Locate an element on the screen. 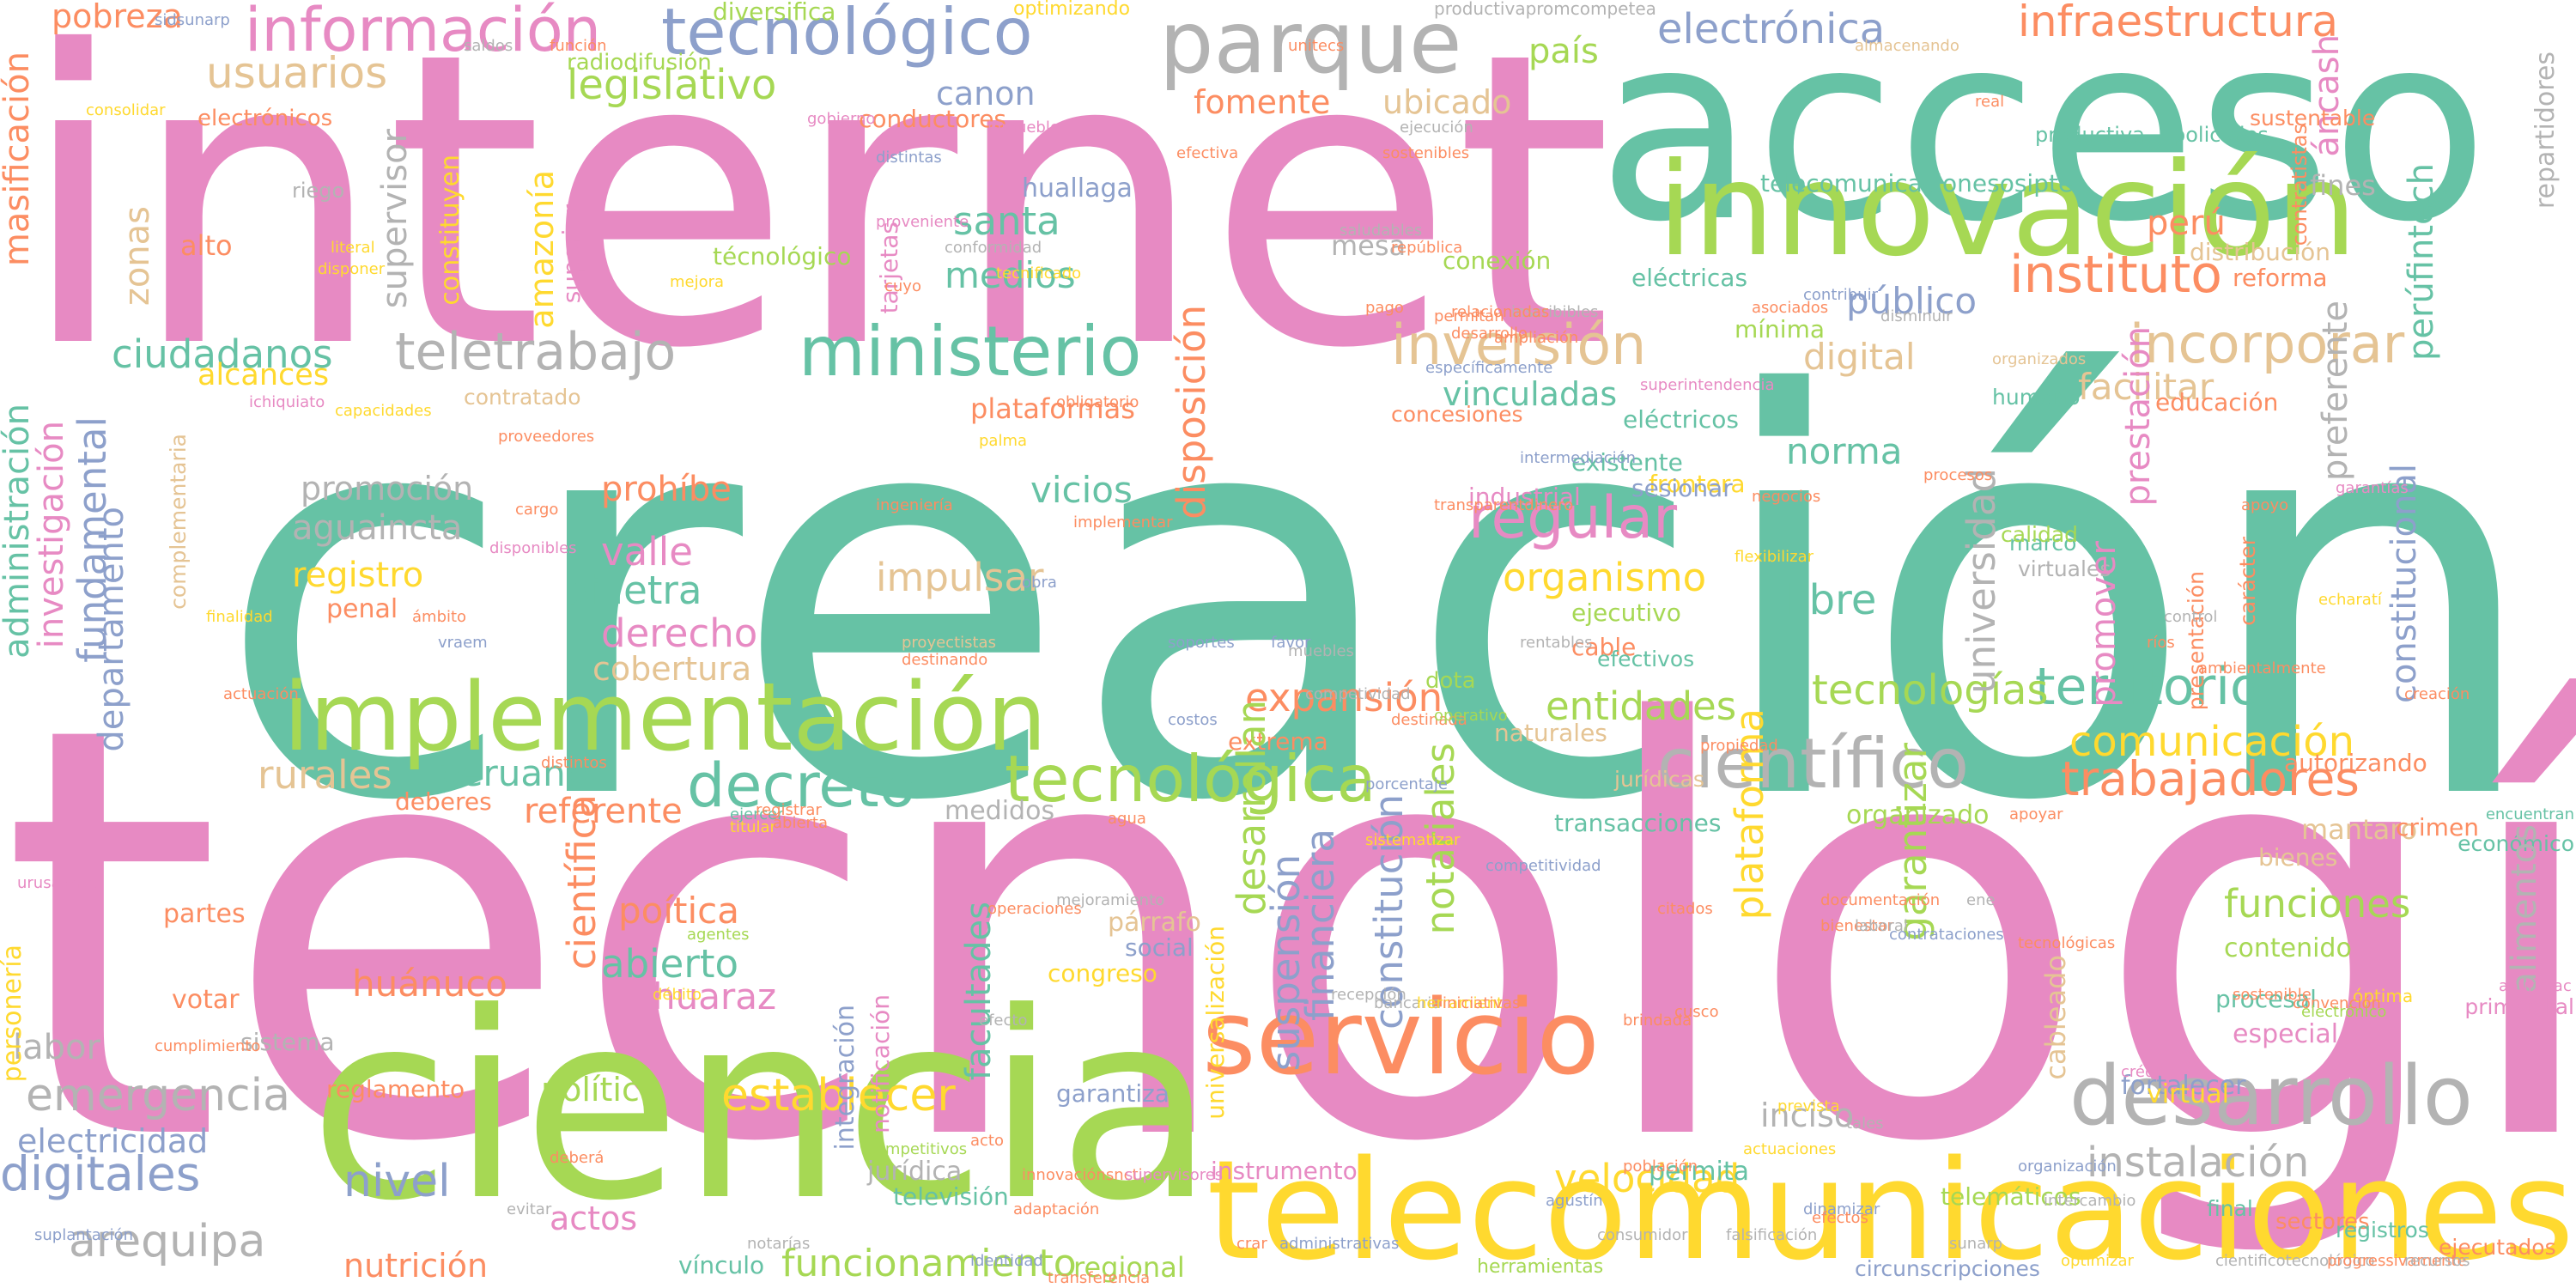  cloud-word: pobreza is located at coordinates (117, 17).